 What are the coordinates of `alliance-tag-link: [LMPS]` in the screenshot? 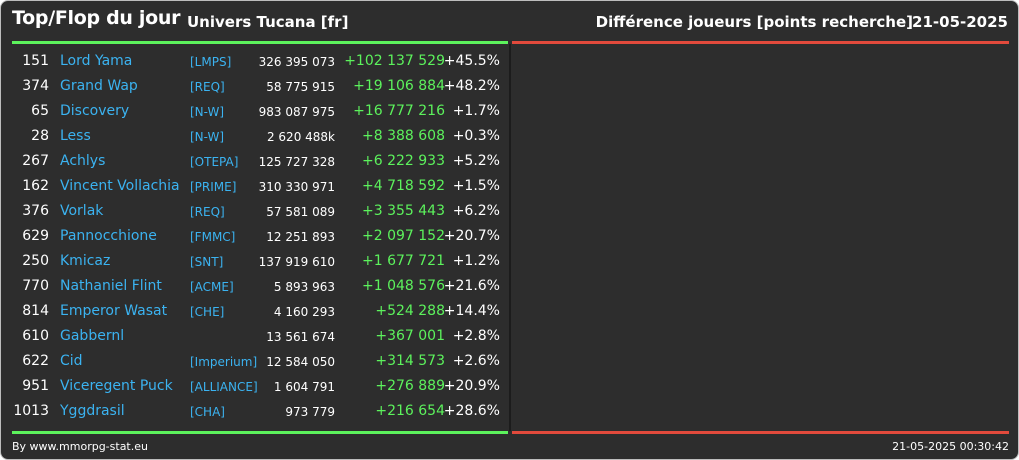 It's located at (211, 62).